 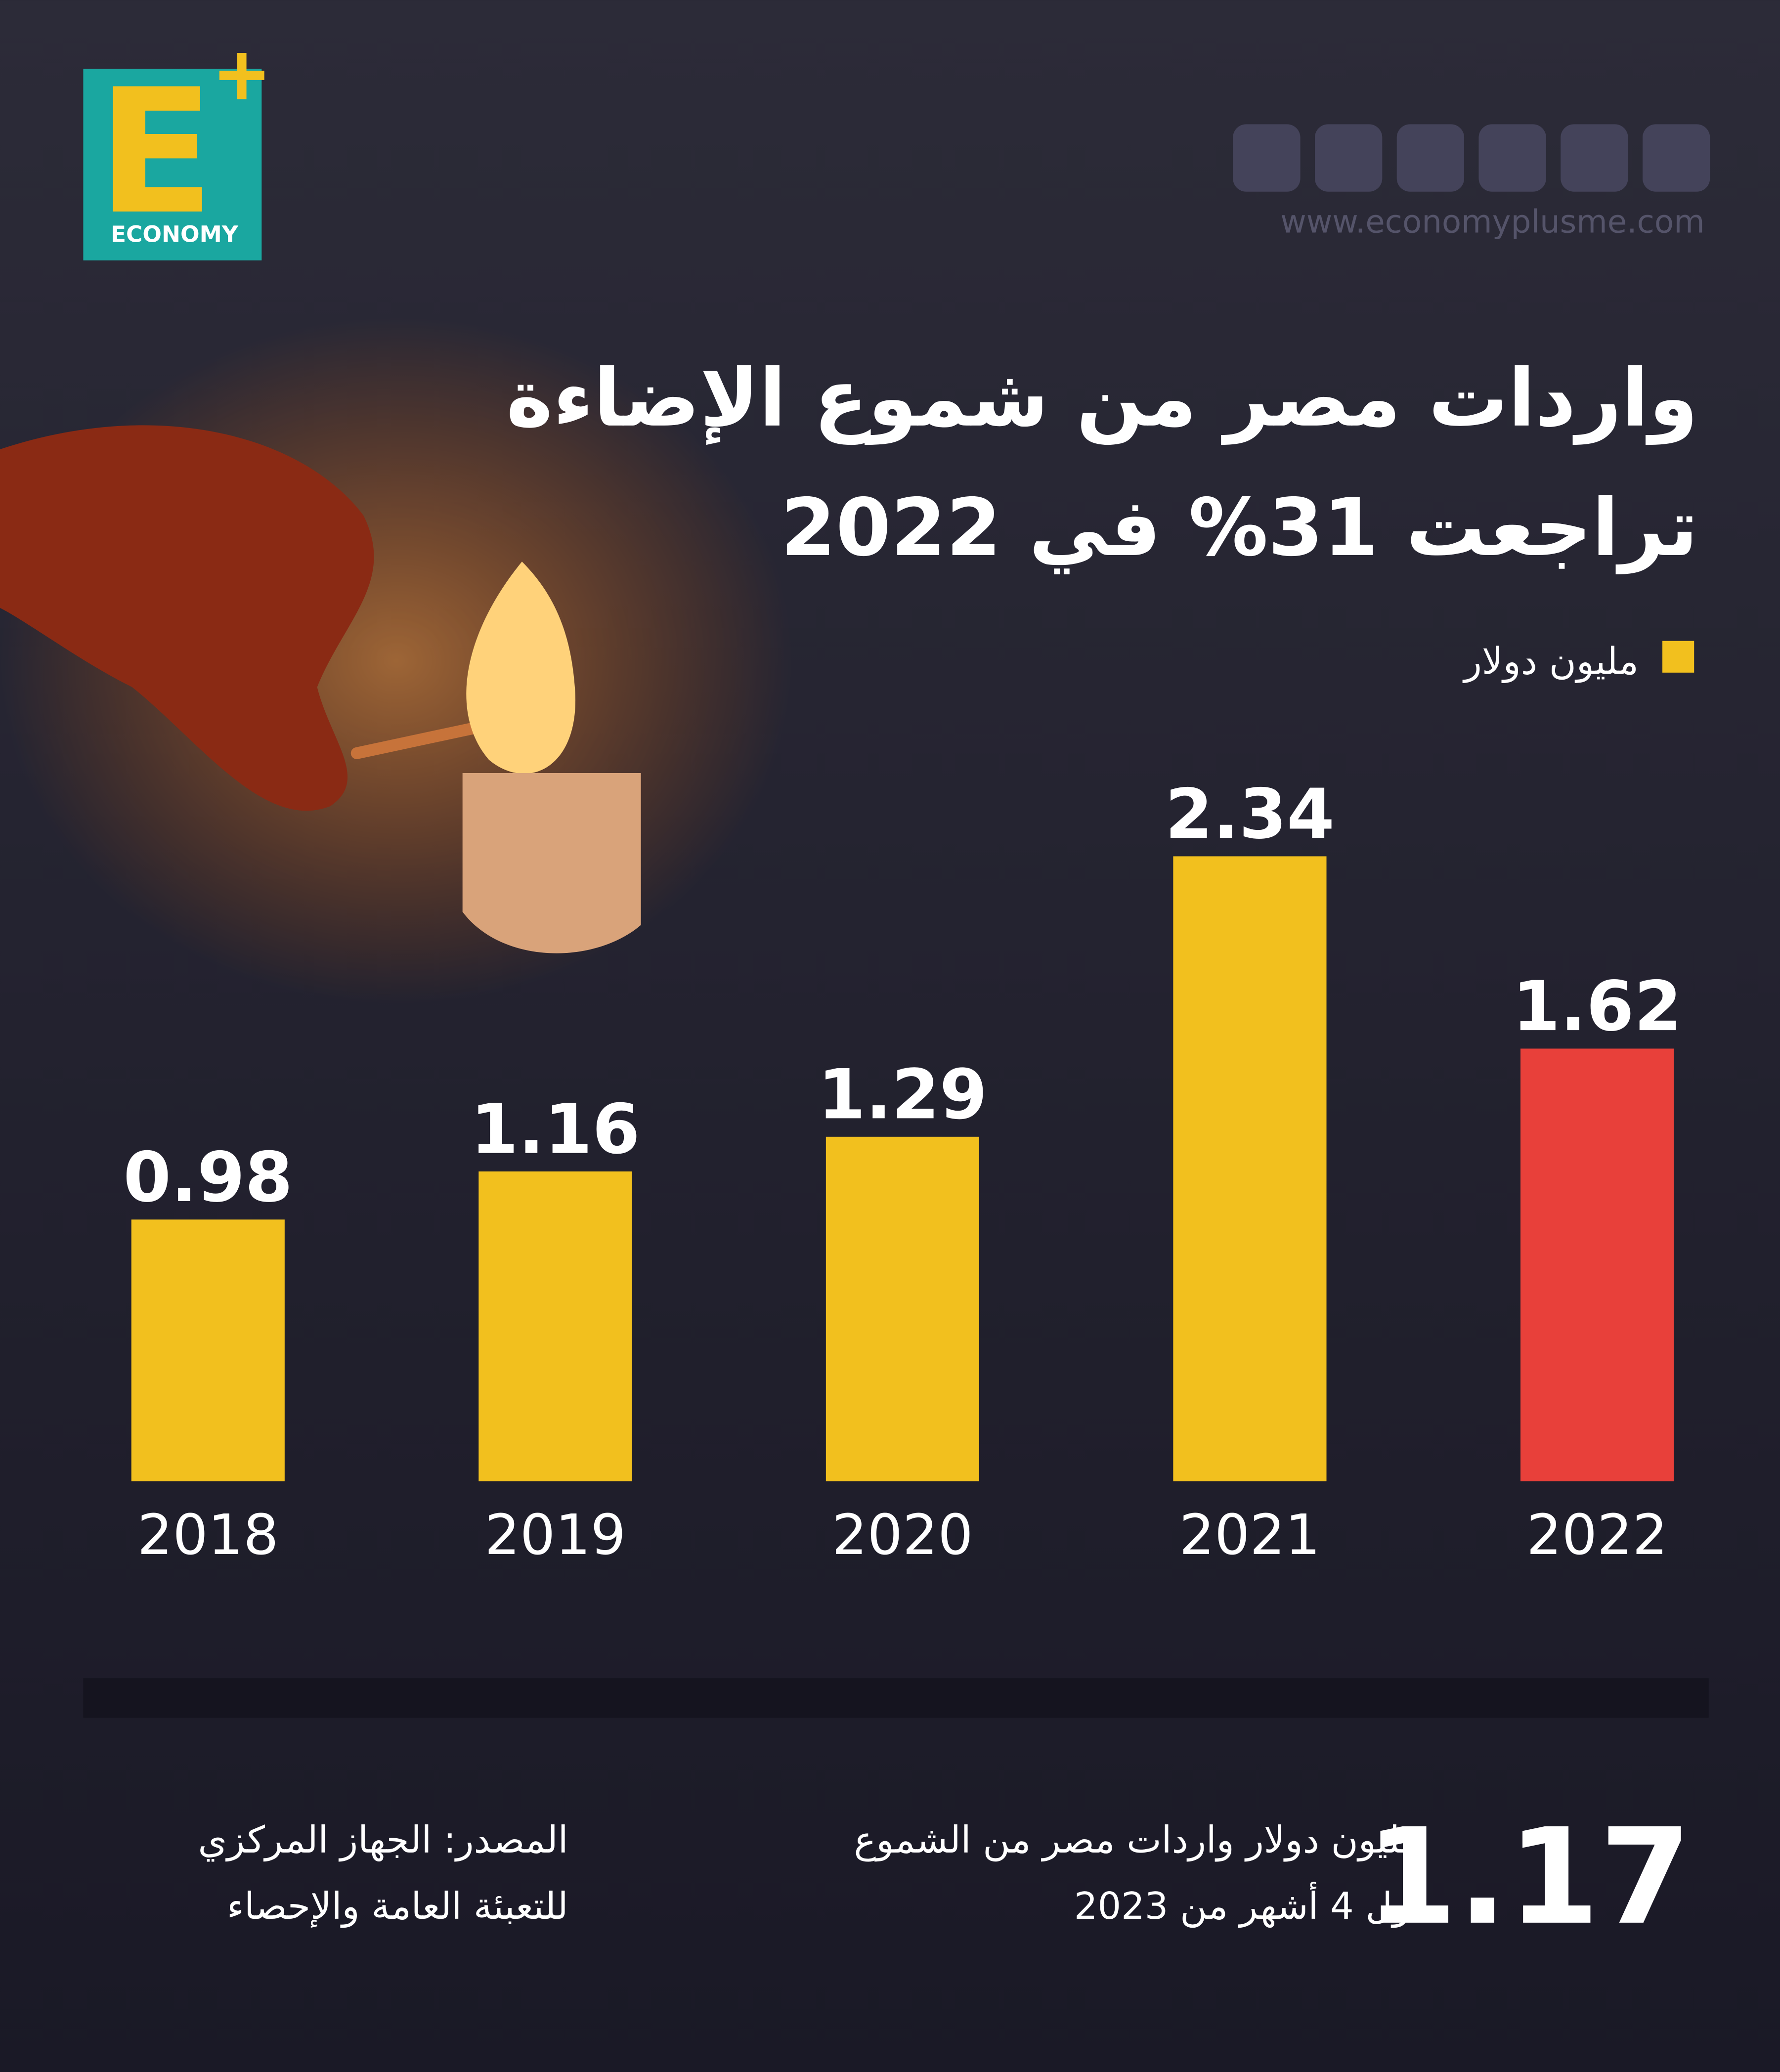 What do you see at coordinates (555, 1129) in the screenshot?
I see `value-label: 1.16` at bounding box center [555, 1129].